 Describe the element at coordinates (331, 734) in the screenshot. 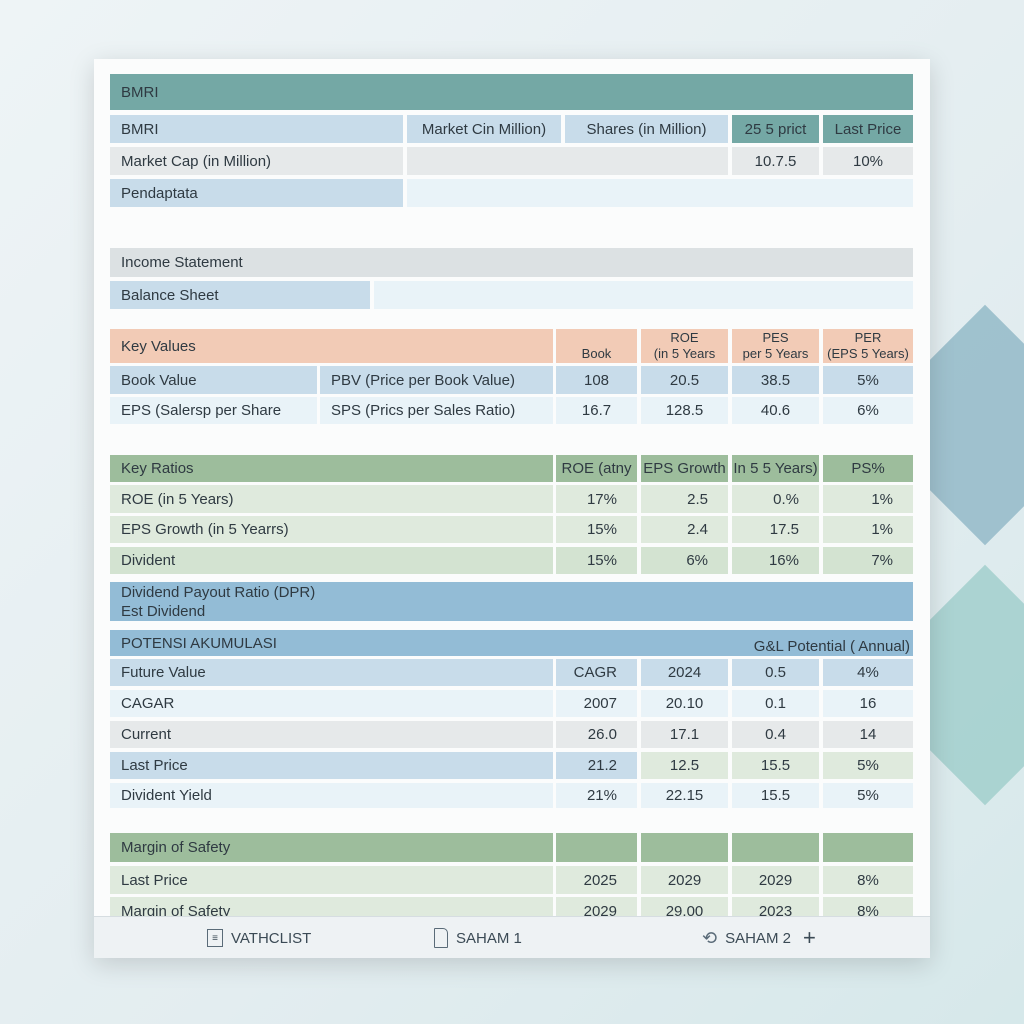

I see `row-label: Current` at that location.